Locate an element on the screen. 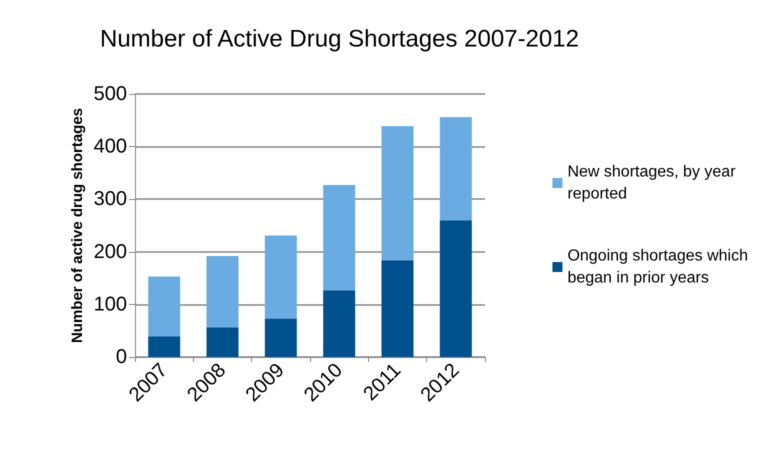 Image resolution: width=783 pixels, height=450 pixels. legend-label: New shortages, by year reported is located at coordinates (651, 183).